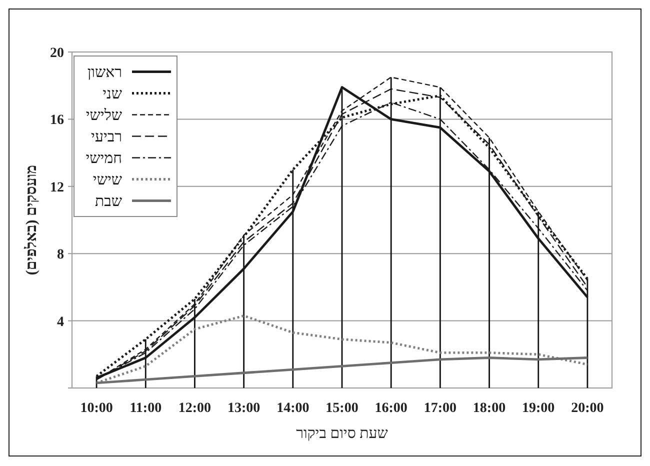 Image resolution: width=650 pixels, height=466 pixels. I want to click on x-tick-label: 11:00, so click(146, 408).